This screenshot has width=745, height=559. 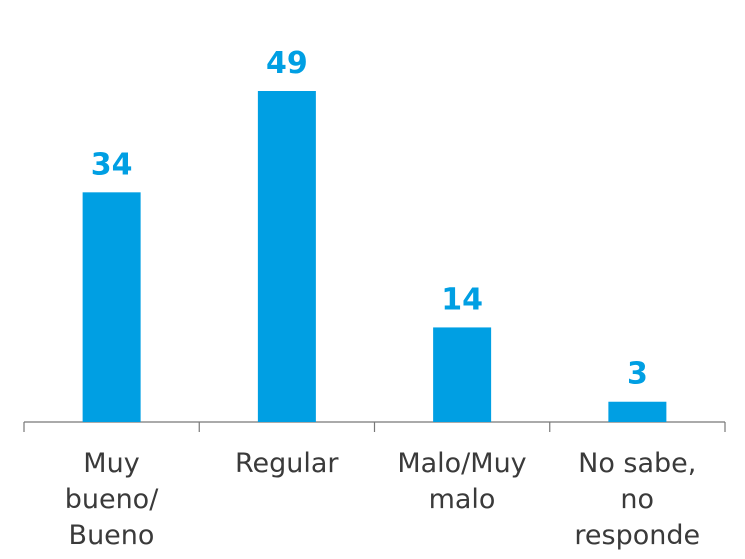 What do you see at coordinates (112, 164) in the screenshot?
I see `value-label: 34` at bounding box center [112, 164].